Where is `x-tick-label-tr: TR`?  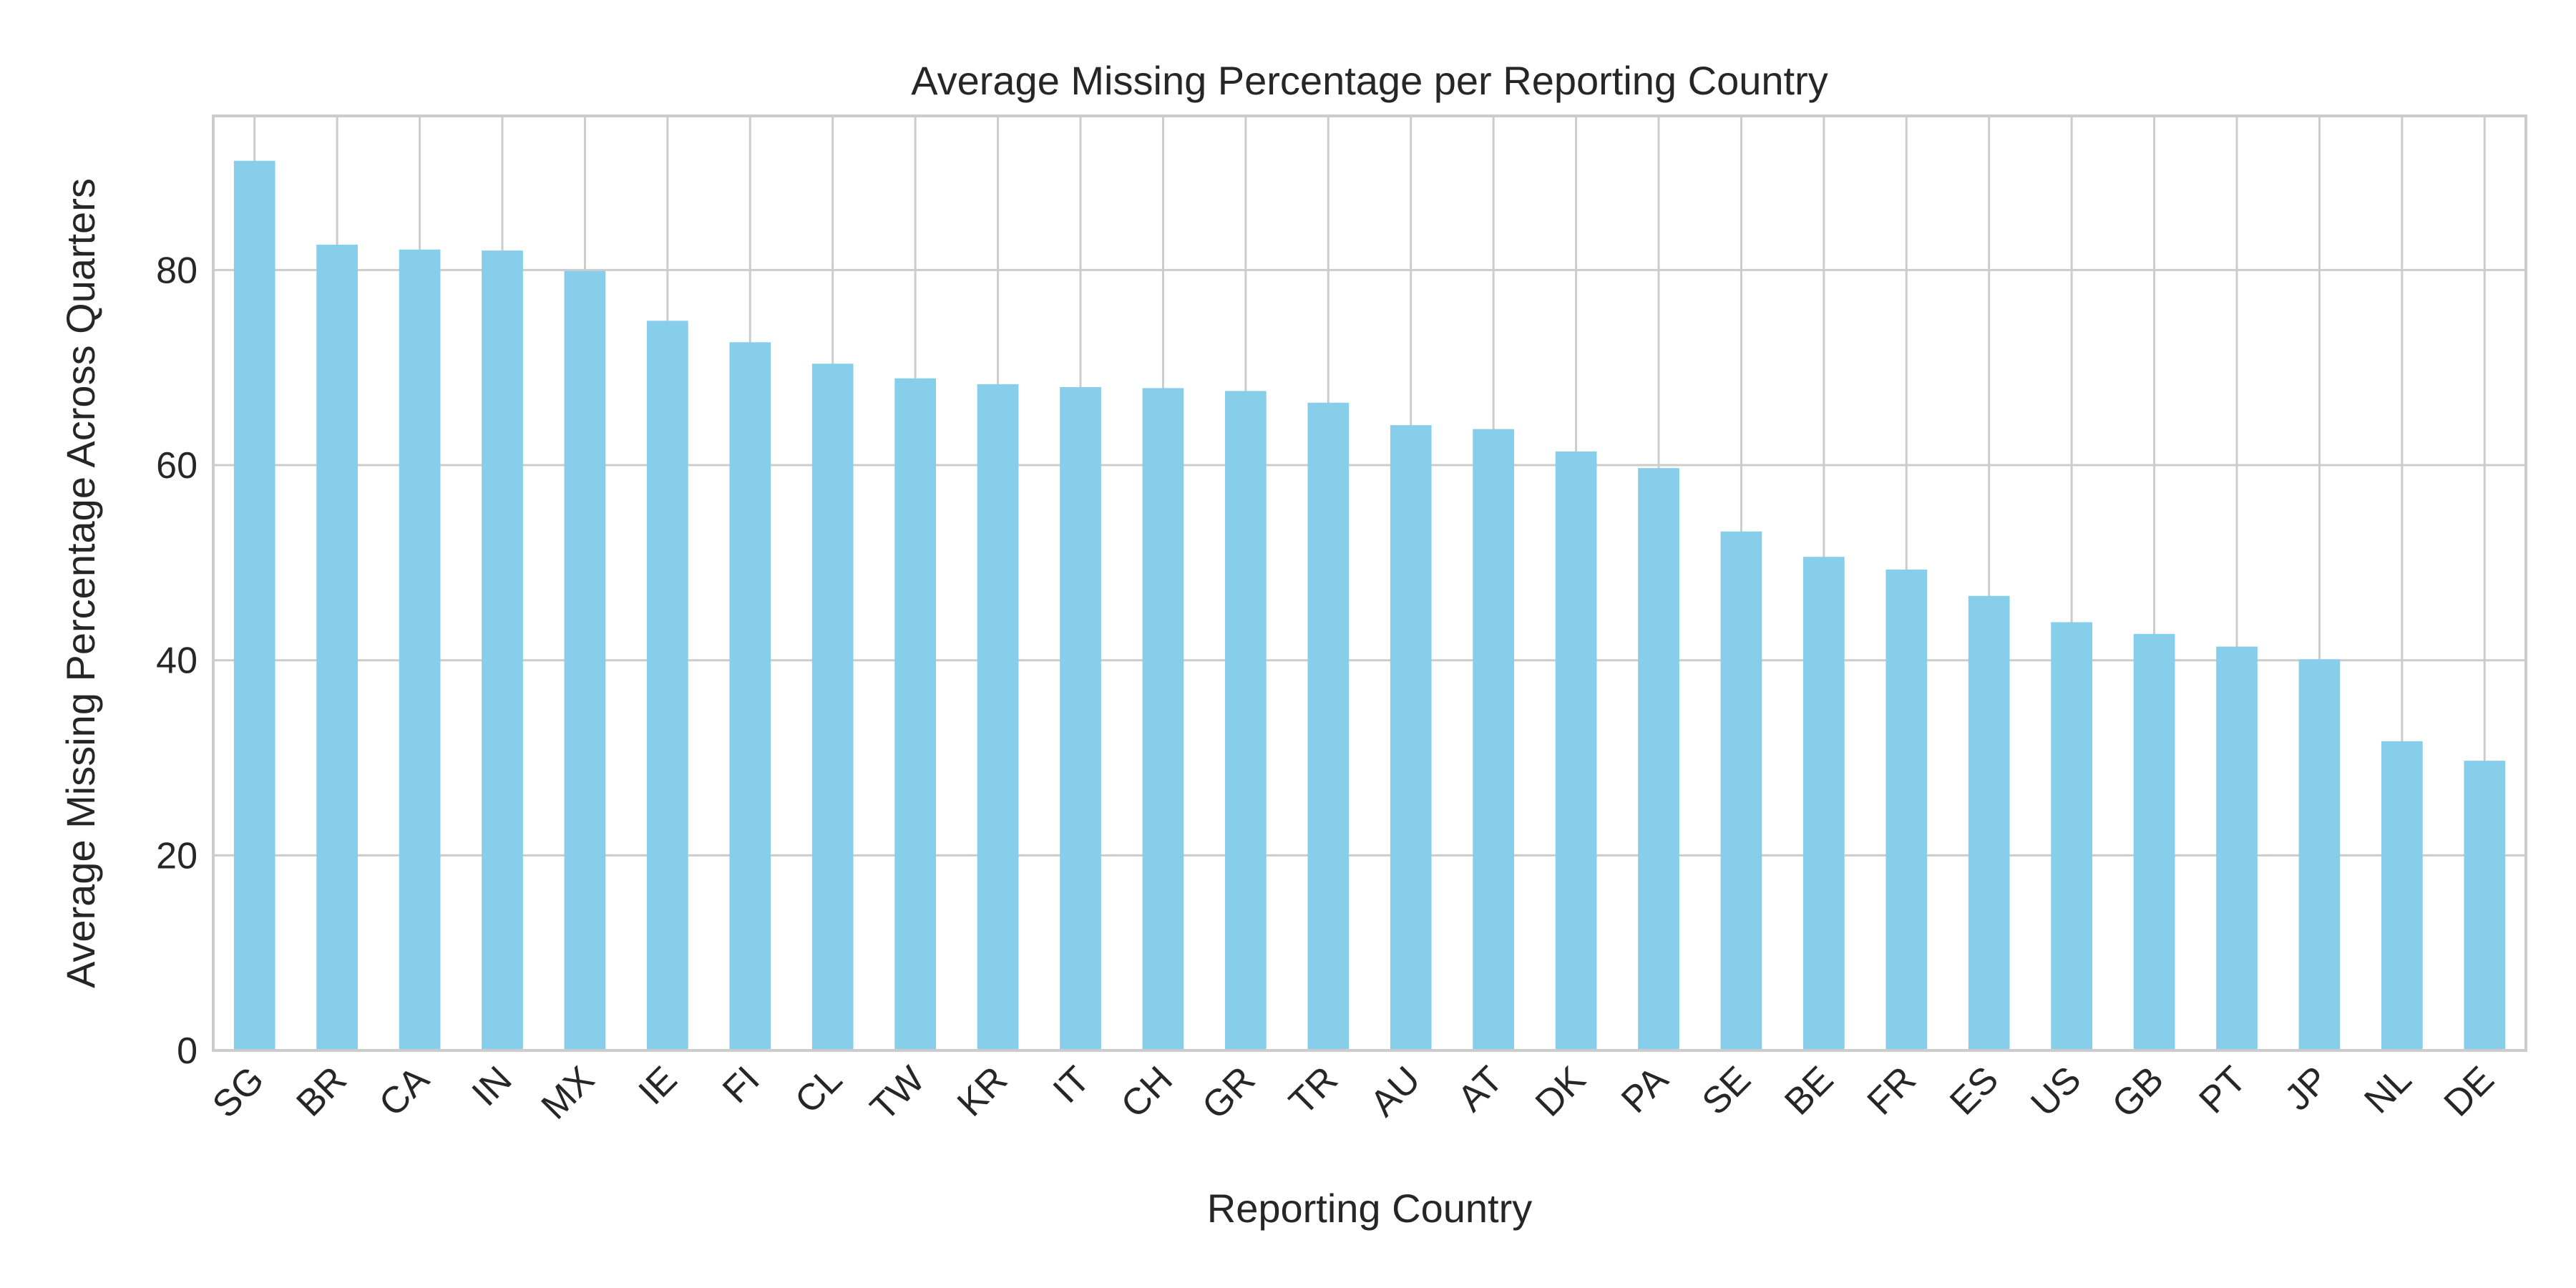
x-tick-label-tr: TR is located at coordinates (1314, 1090).